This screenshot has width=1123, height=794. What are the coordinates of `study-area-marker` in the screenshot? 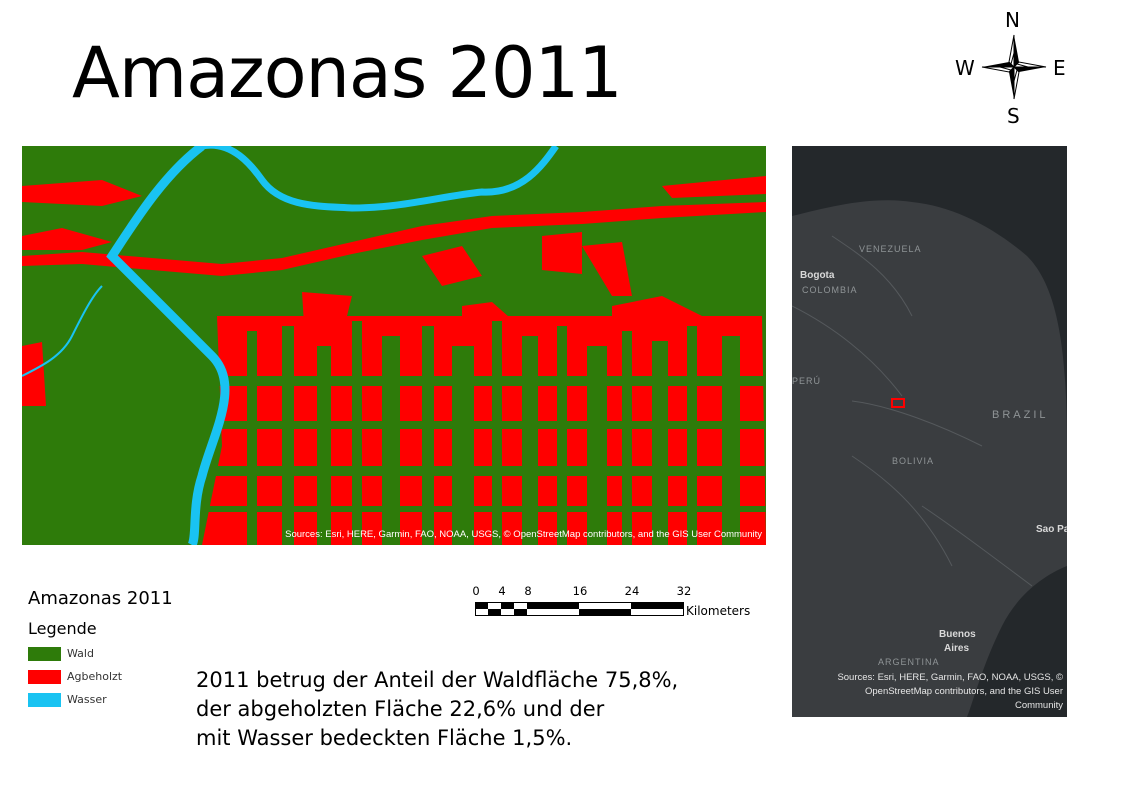 It's located at (898, 403).